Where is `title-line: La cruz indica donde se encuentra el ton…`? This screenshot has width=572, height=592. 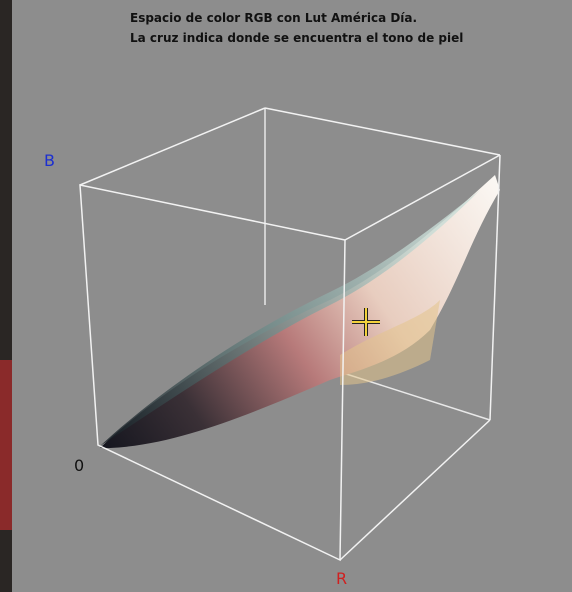 title-line: La cruz indica donde se encuentra el ton… is located at coordinates (296, 38).